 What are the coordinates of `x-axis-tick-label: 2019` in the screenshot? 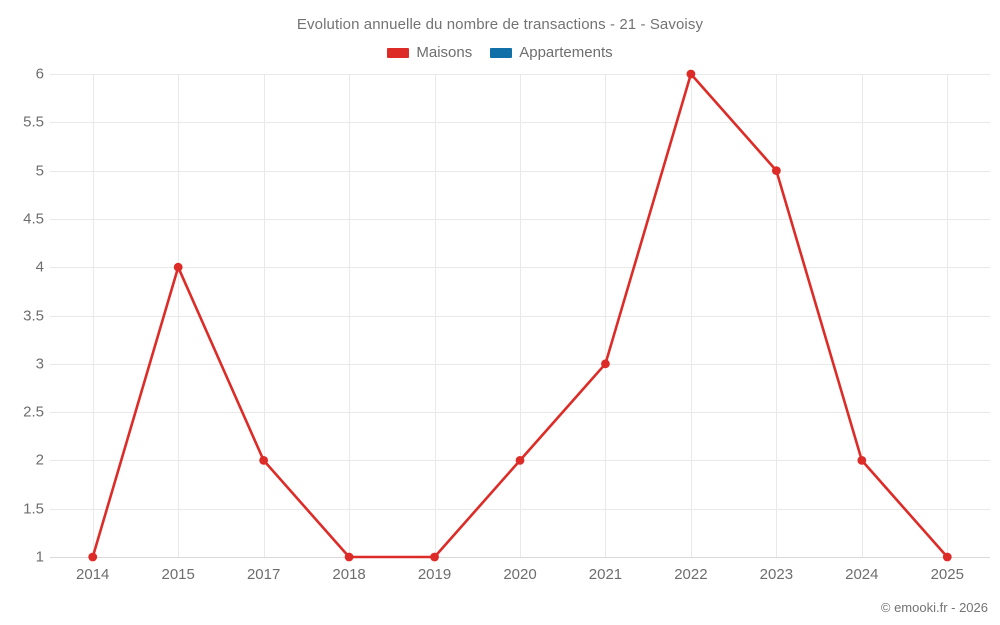 It's located at (434, 574).